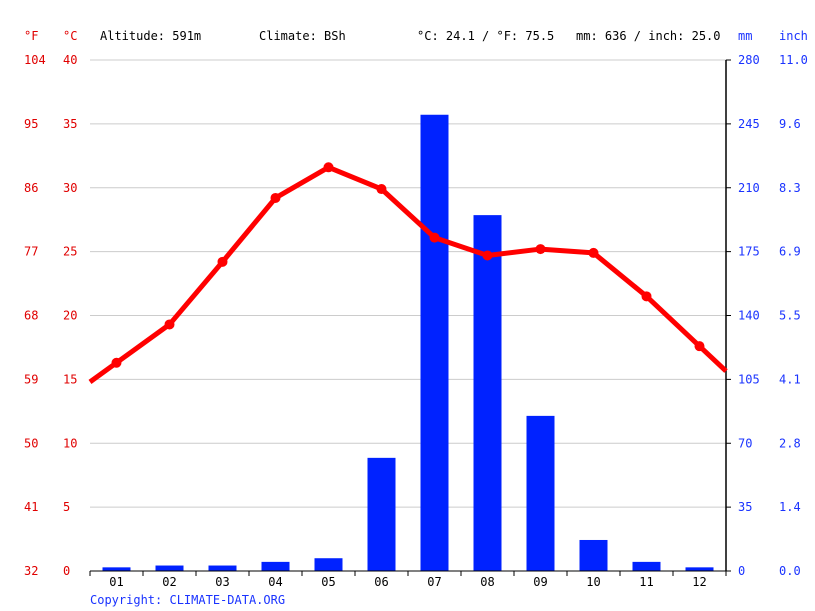 Image resolution: width=815 pixels, height=611 pixels. Describe the element at coordinates (790, 571) in the screenshot. I see `inch-tick-label: 0.0` at that location.